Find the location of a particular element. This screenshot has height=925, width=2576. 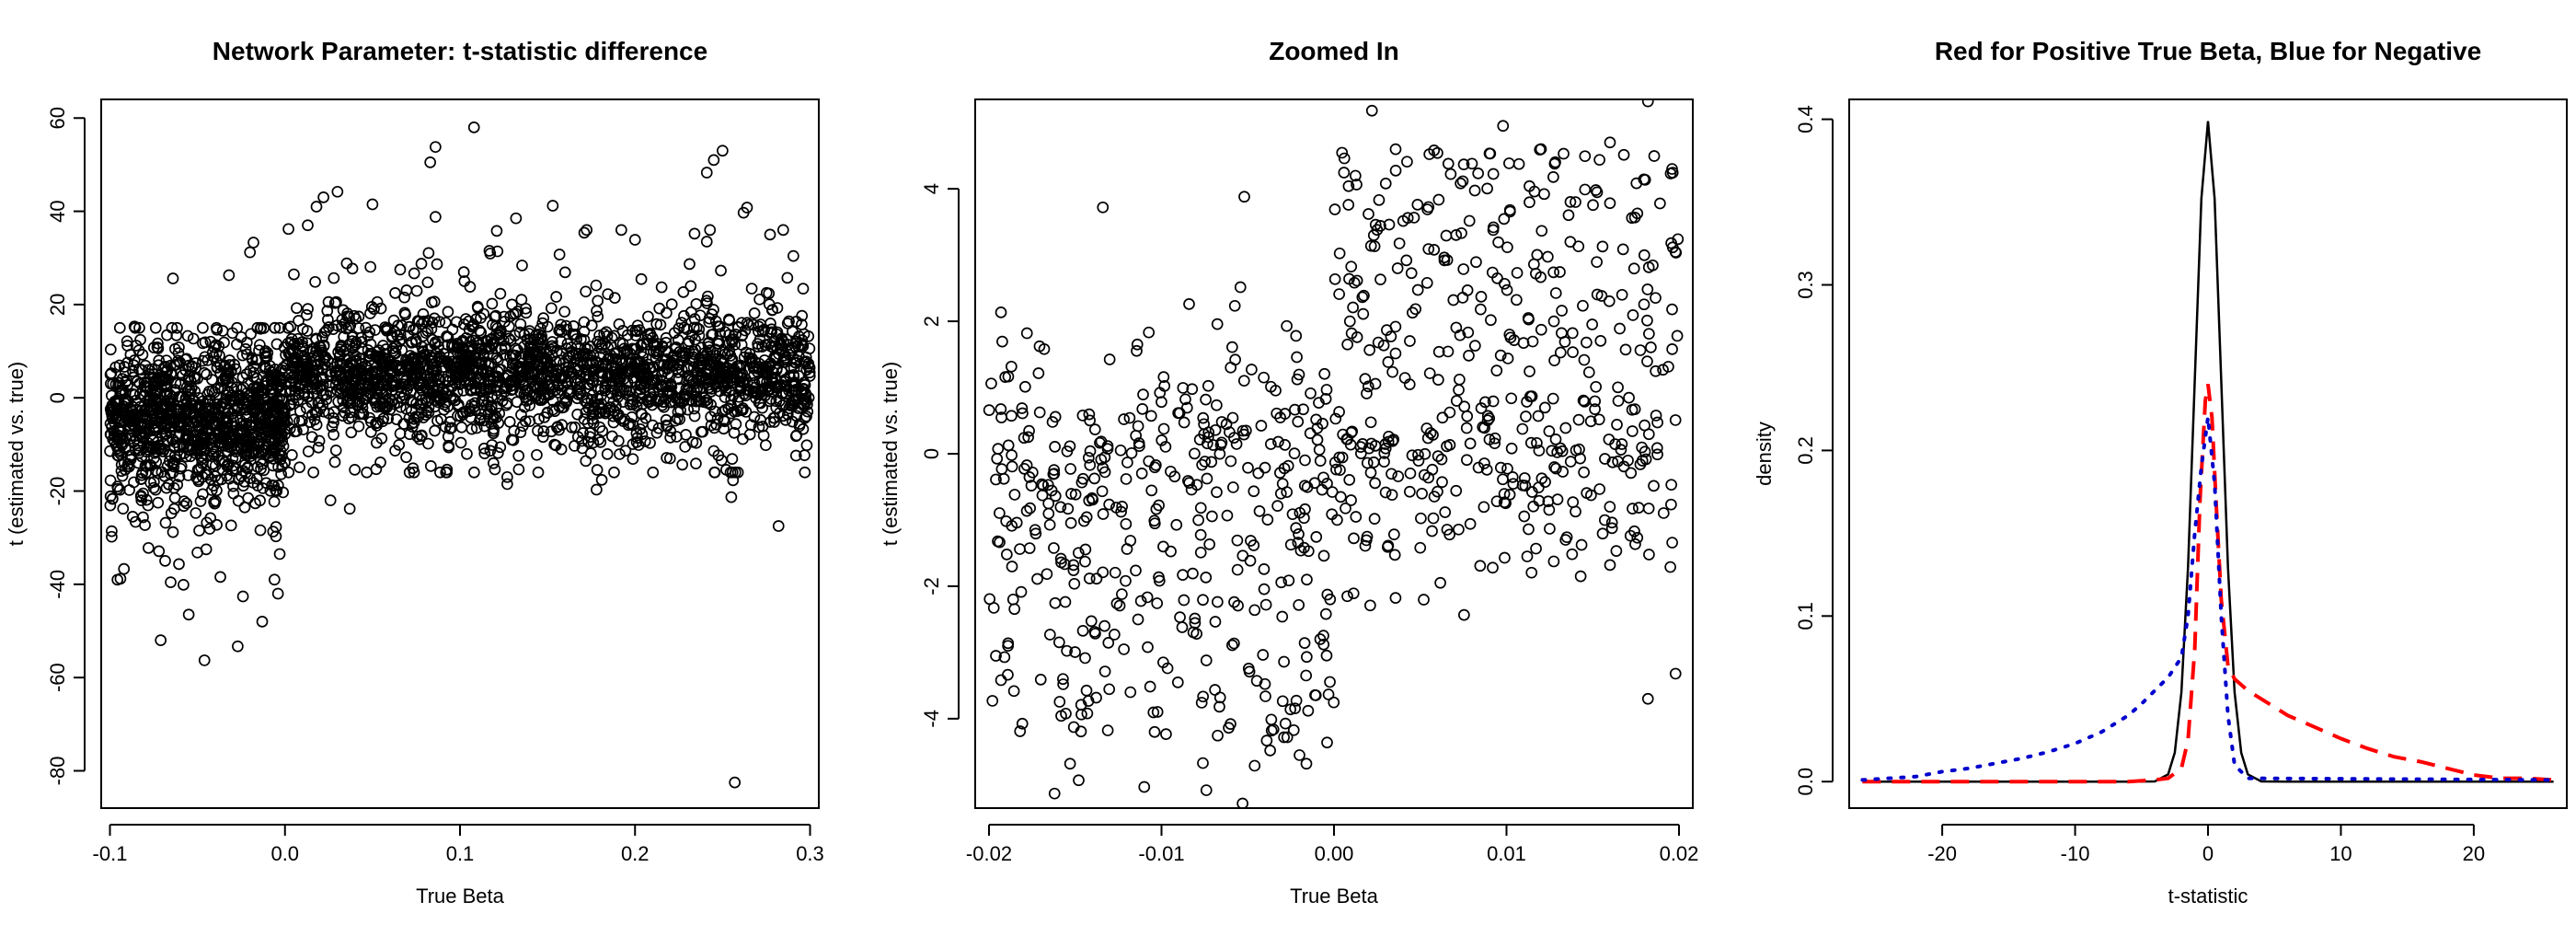

y-tick-label: 0.3 is located at coordinates (1805, 285).